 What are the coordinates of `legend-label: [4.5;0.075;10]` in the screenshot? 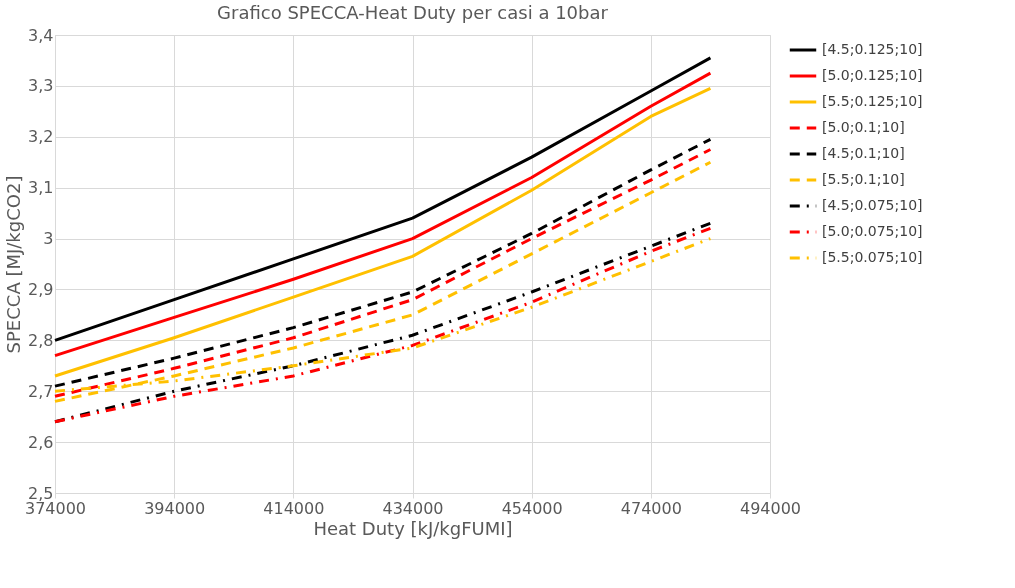 It's located at (872, 205).